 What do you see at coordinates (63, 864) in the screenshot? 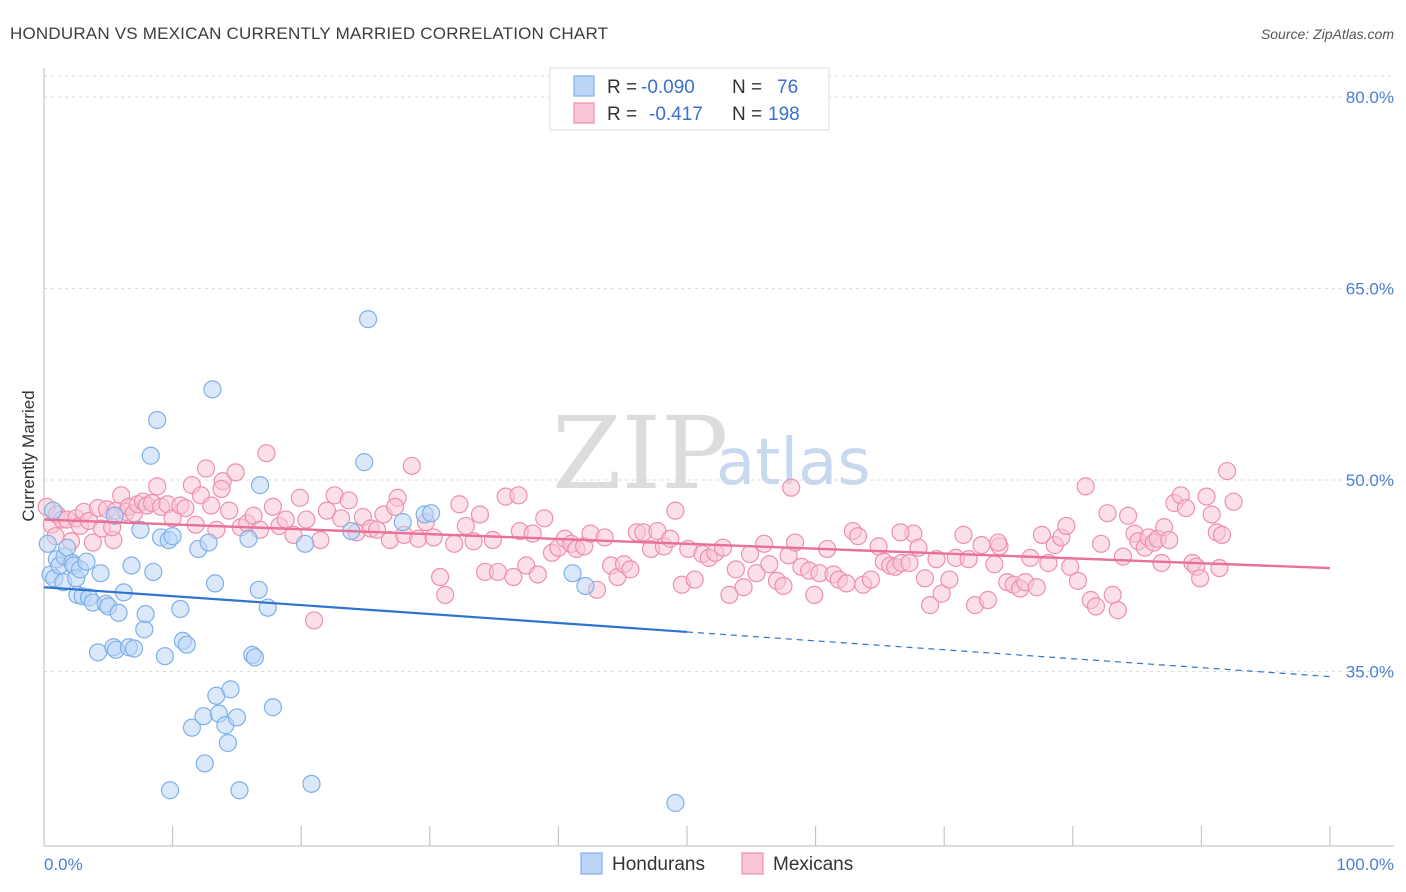
I see `x-tick-label-min: 0.0%` at bounding box center [63, 864].